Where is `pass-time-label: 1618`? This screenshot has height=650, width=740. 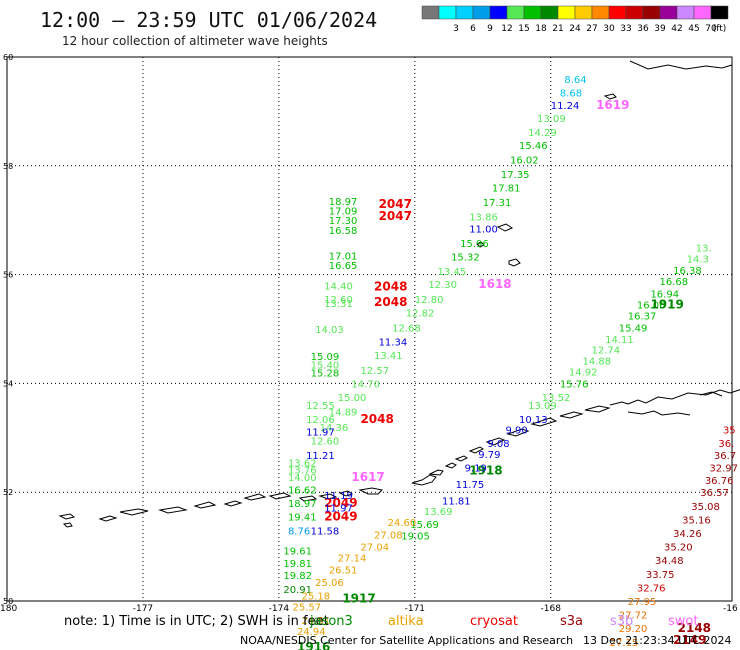 pass-time-label: 1618 is located at coordinates (494, 284).